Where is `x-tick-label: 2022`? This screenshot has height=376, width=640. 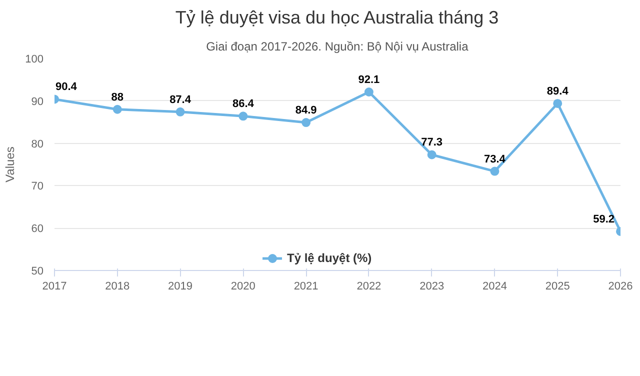 x-tick-label: 2022 is located at coordinates (369, 286).